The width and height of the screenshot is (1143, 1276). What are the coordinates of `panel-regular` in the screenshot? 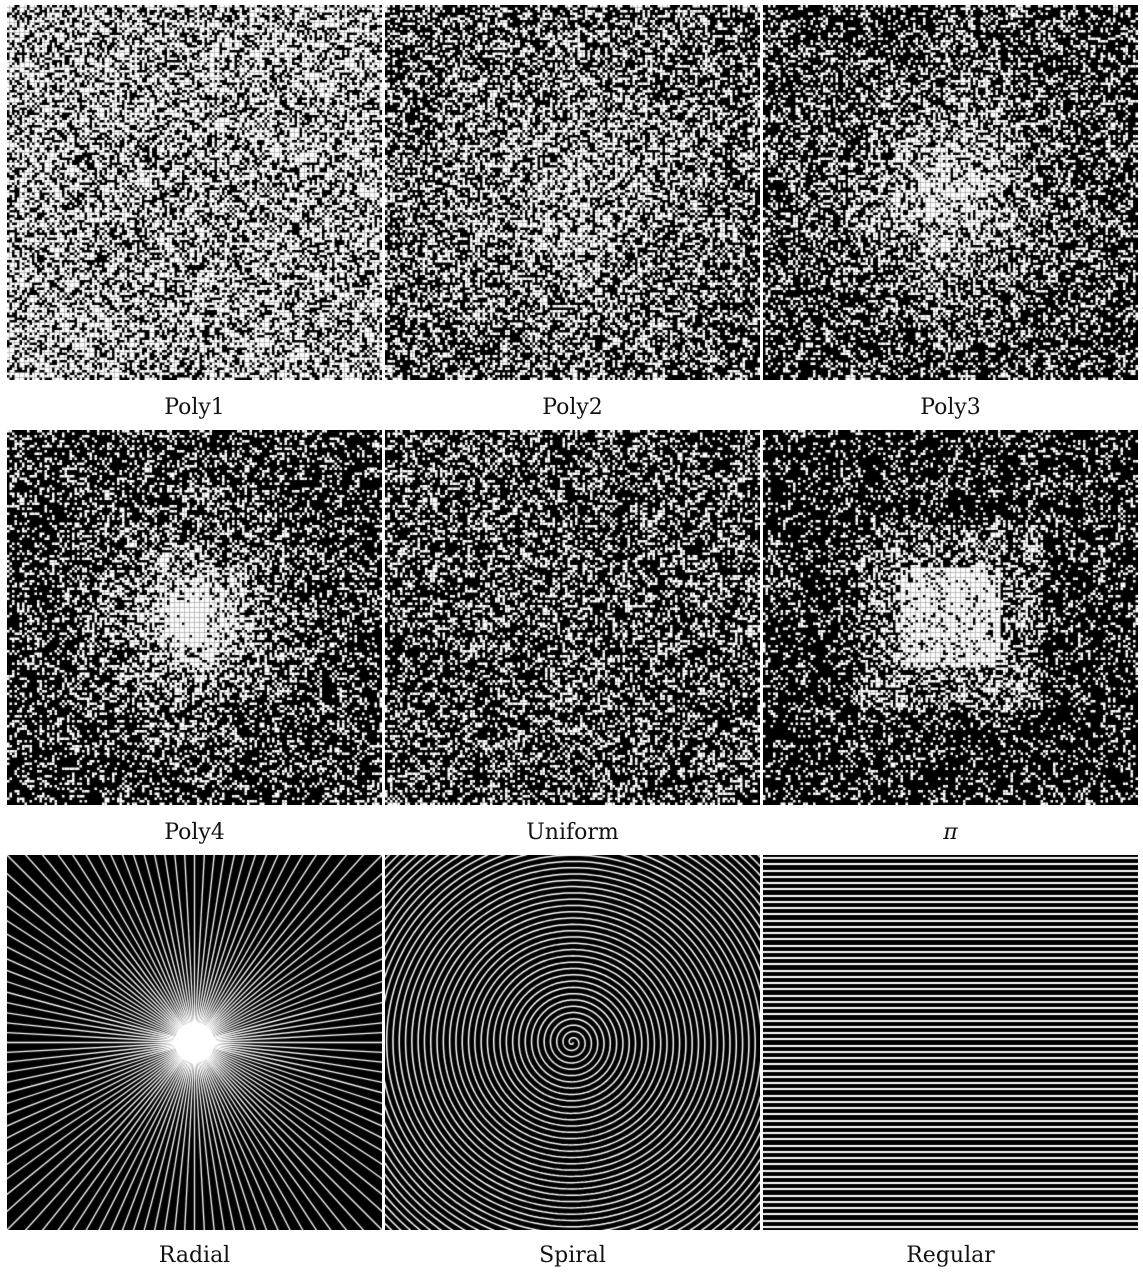 It's located at (950, 1042).